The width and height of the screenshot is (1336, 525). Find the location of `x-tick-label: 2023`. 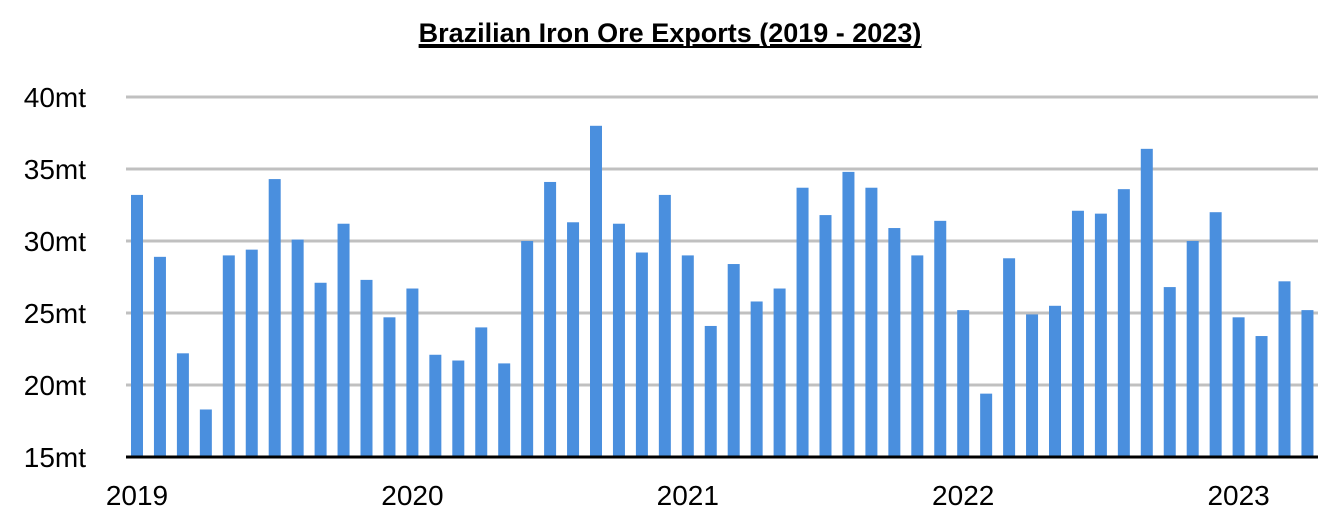

x-tick-label: 2023 is located at coordinates (1238, 495).